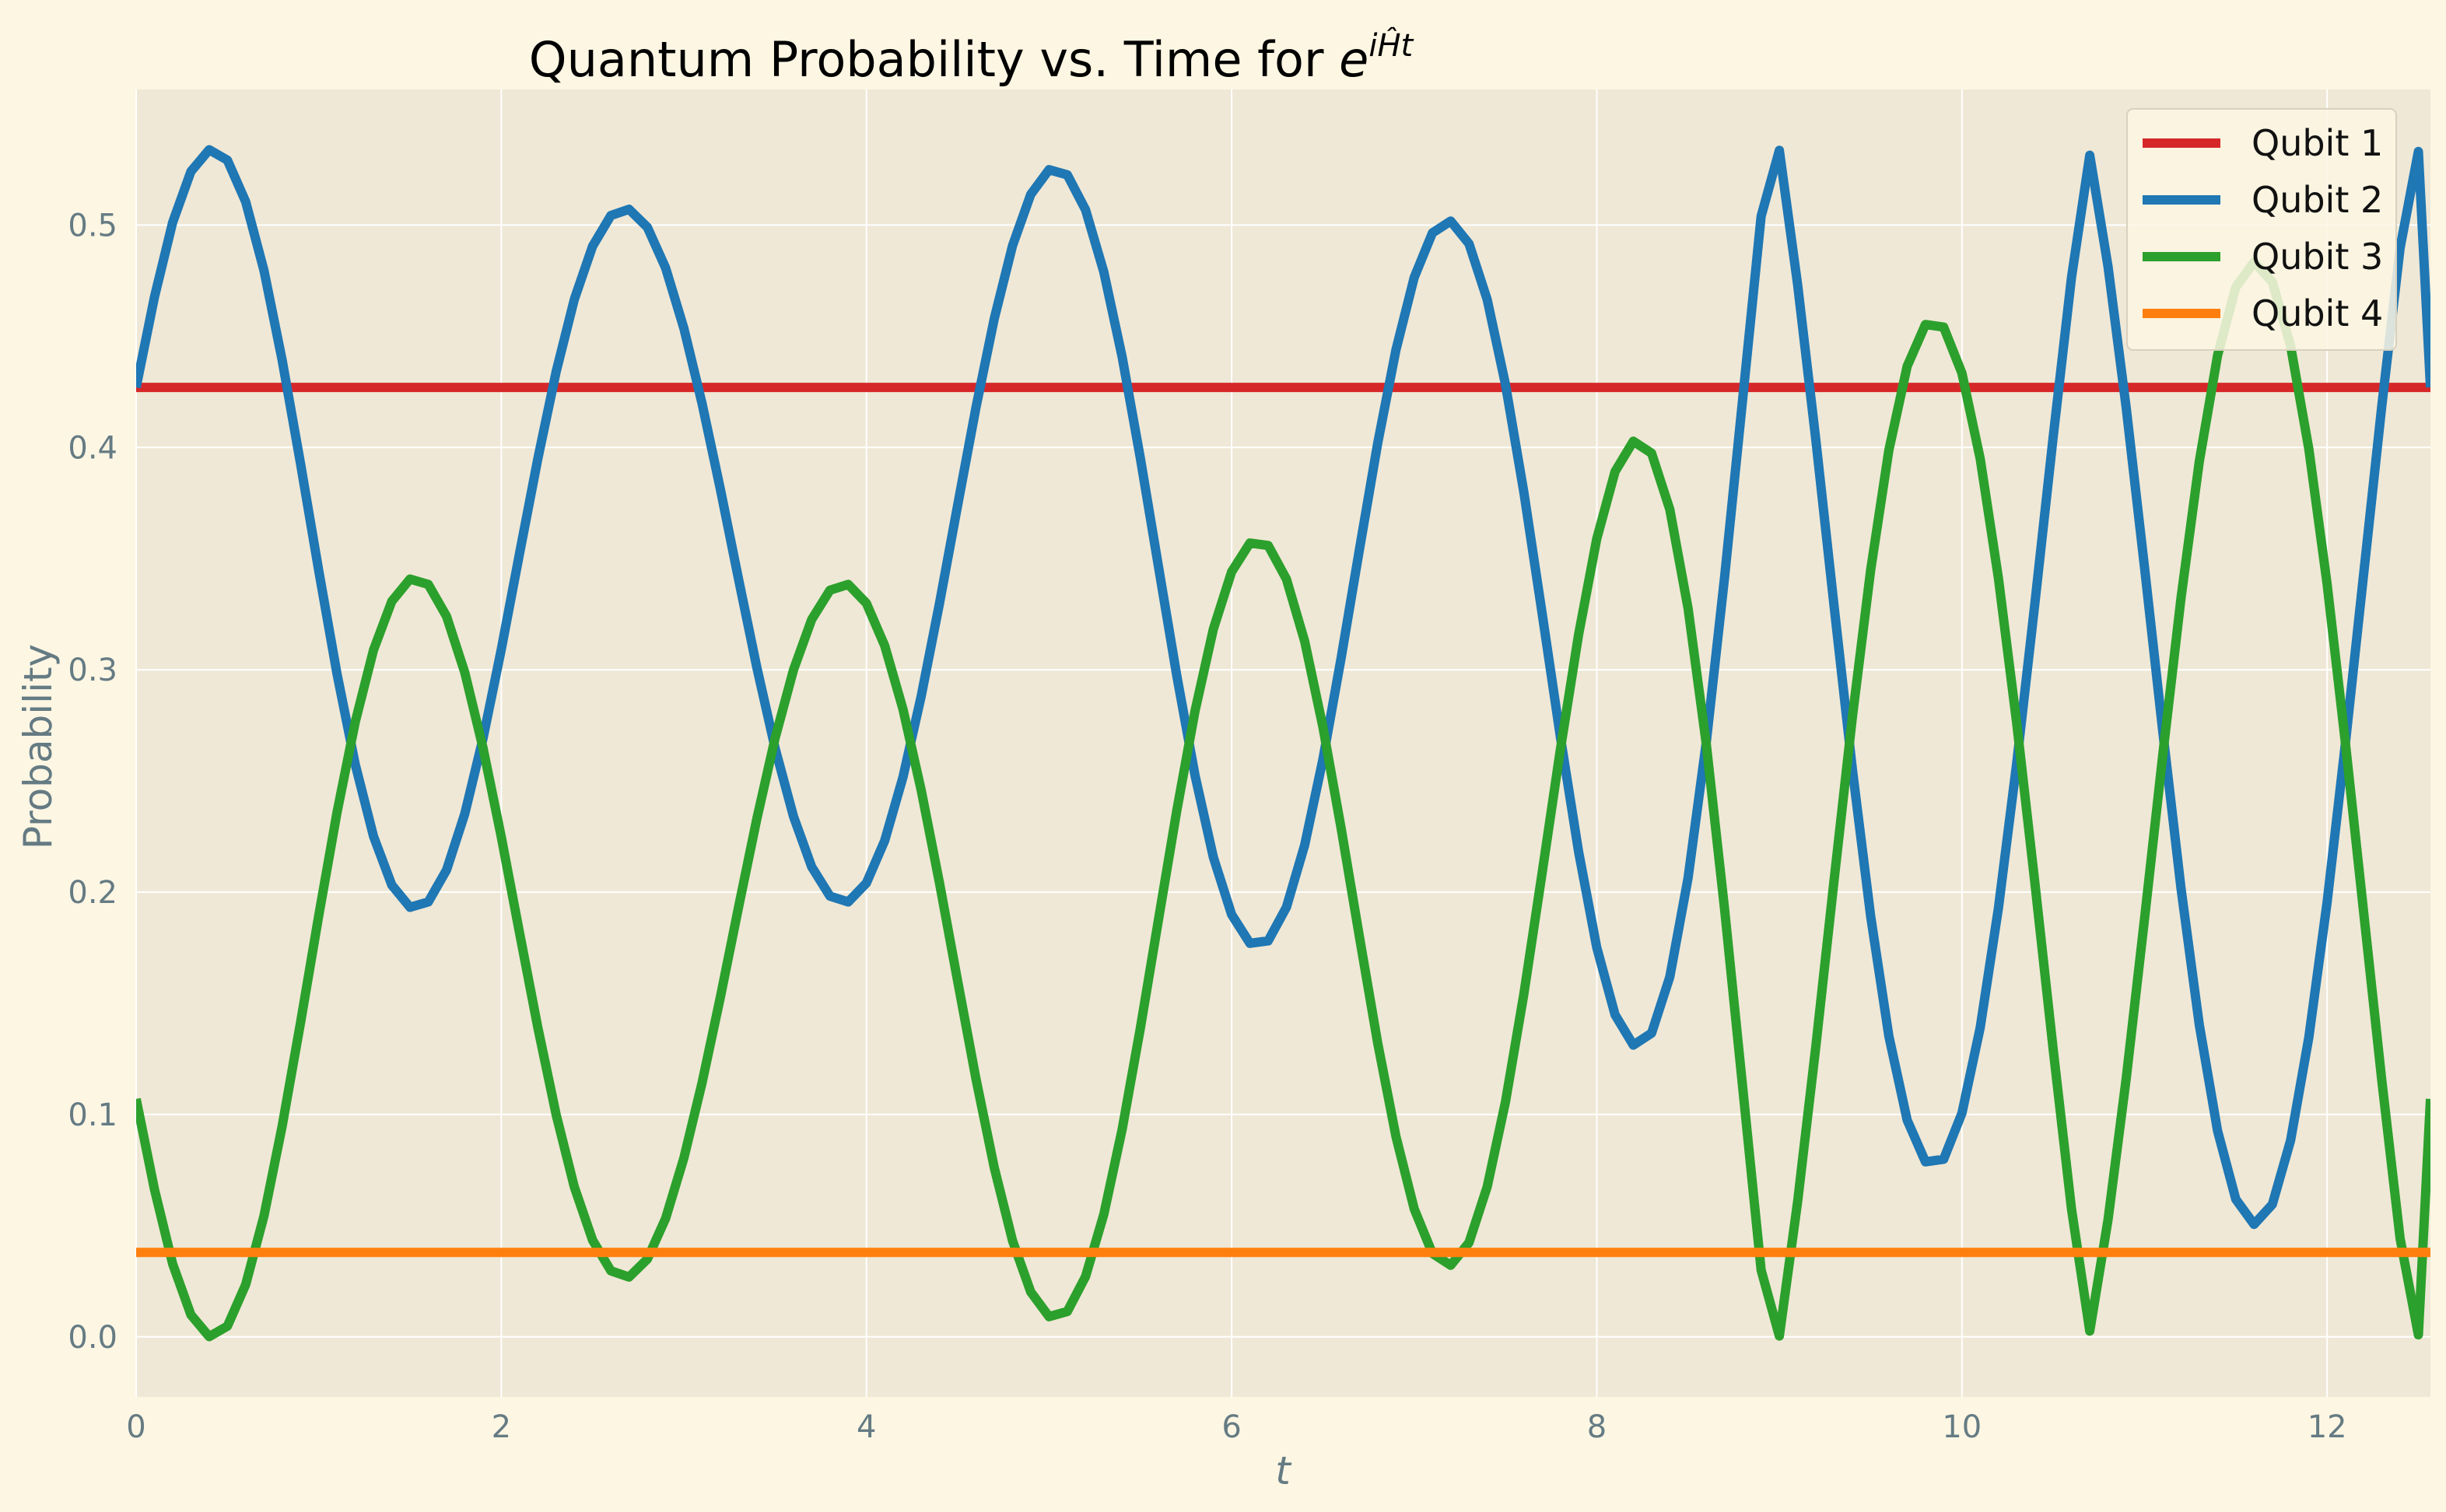  What do you see at coordinates (867, 1427) in the screenshot?
I see `x-tick-label: 4` at bounding box center [867, 1427].